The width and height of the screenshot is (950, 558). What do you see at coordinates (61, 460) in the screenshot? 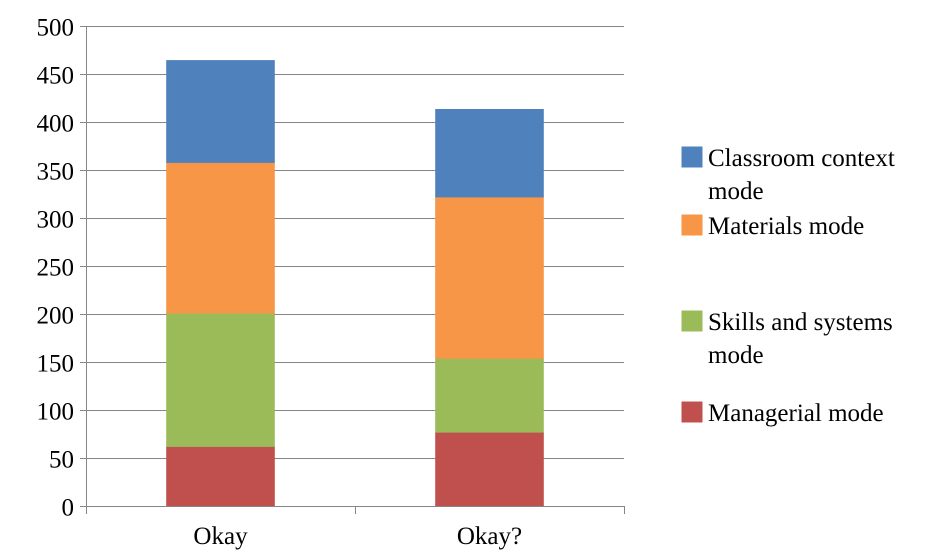
I see `y-tick-label: 50` at bounding box center [61, 460].